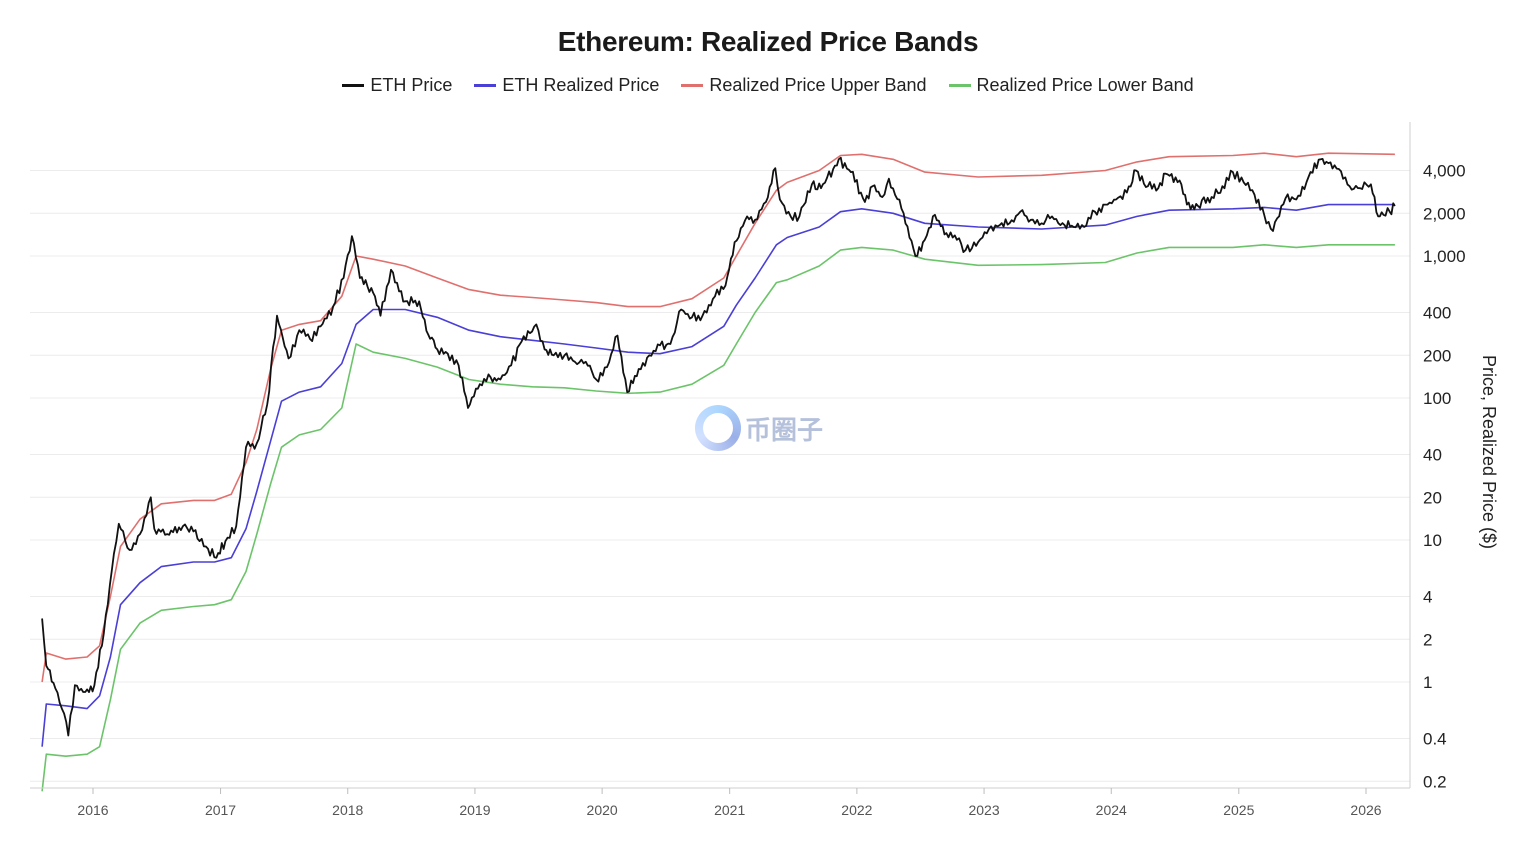 Image resolution: width=1536 pixels, height=864 pixels. I want to click on legend-label-eth-realized-price: ETH Realized Price, so click(581, 85).